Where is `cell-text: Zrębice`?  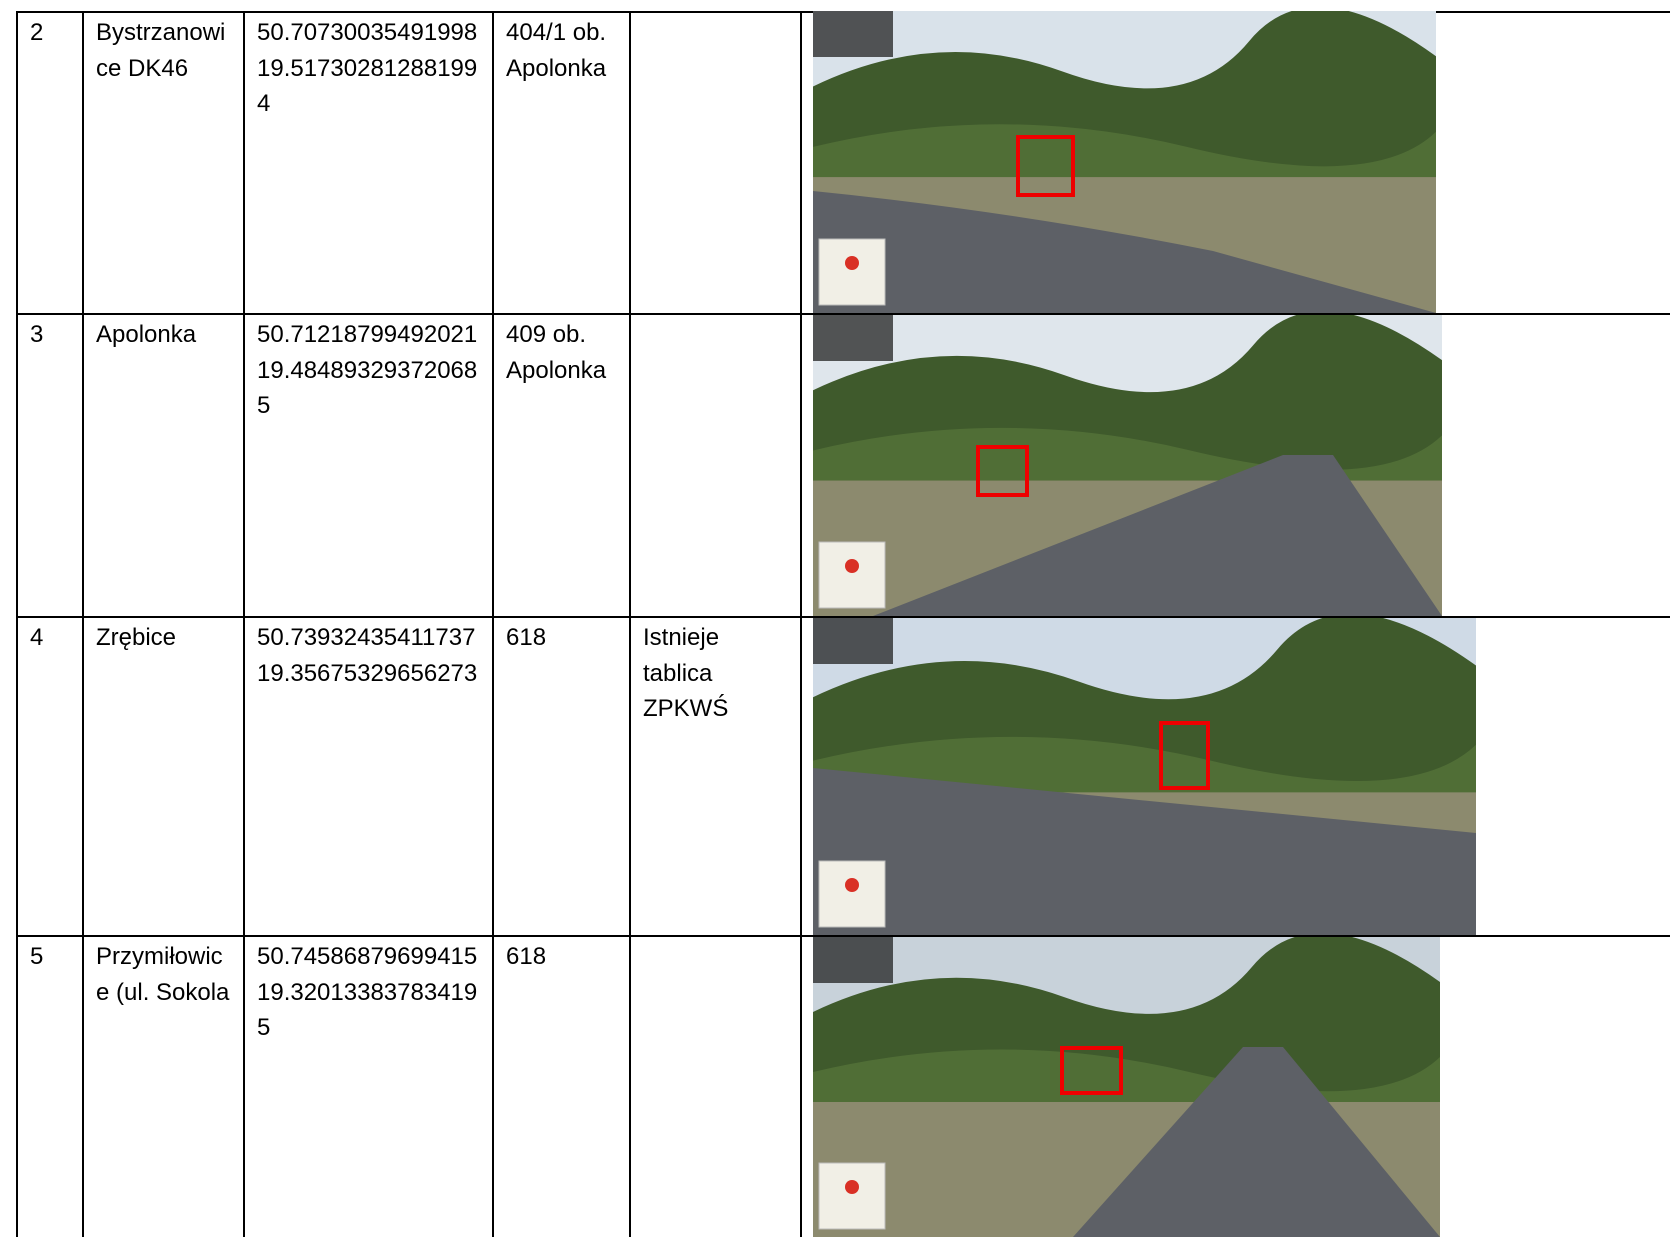
cell-text: Zrębice is located at coordinates (136, 637).